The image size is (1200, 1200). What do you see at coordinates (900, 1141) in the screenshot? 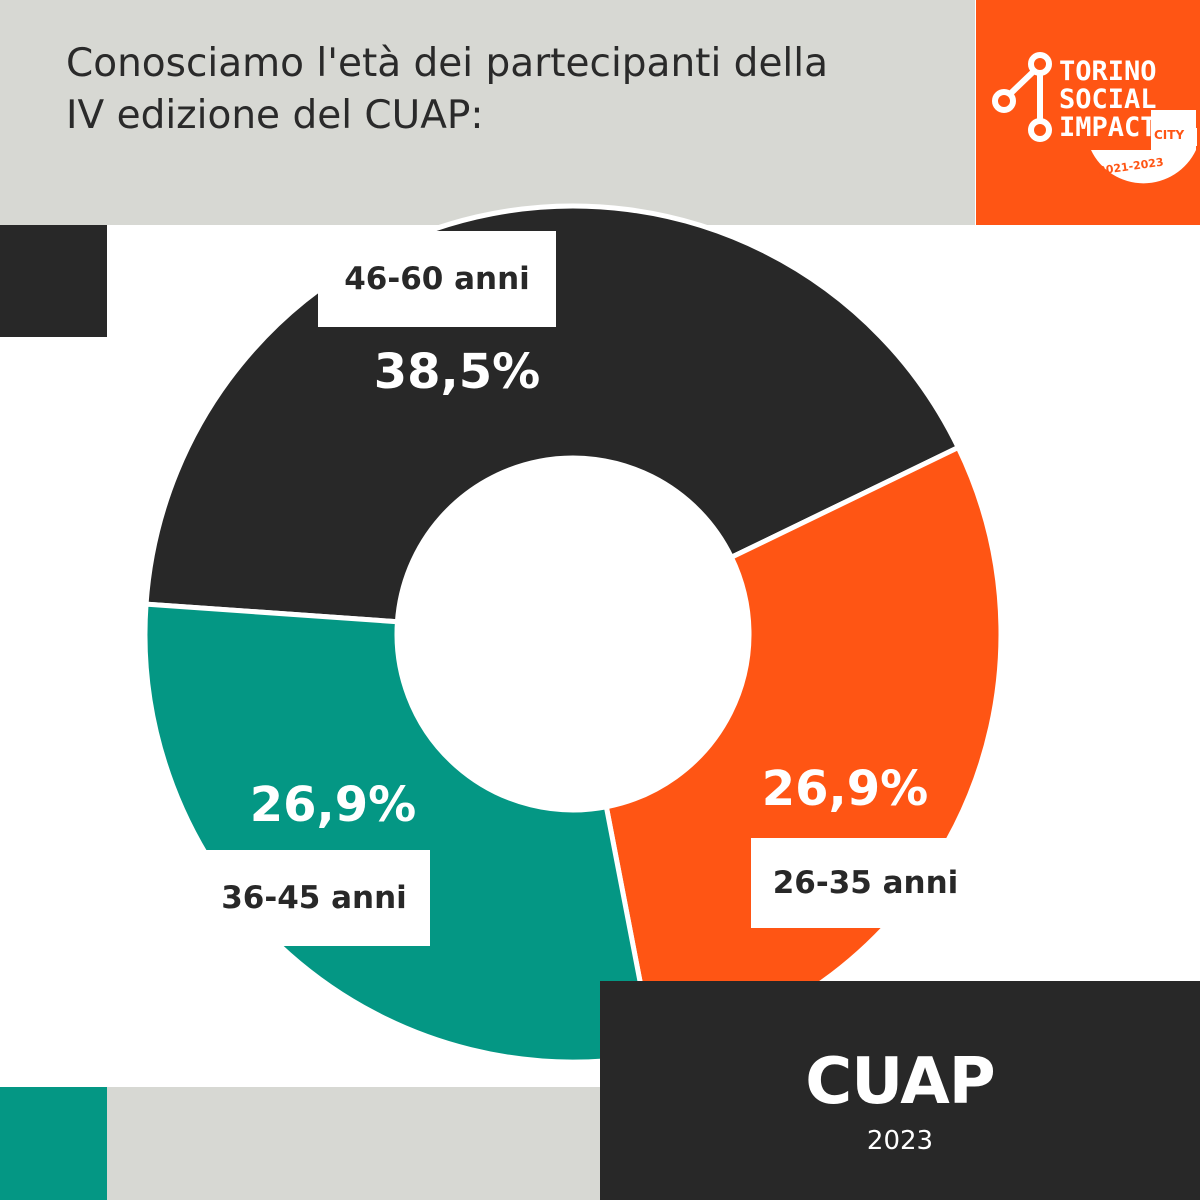
I see `footer-year: 2023` at bounding box center [900, 1141].